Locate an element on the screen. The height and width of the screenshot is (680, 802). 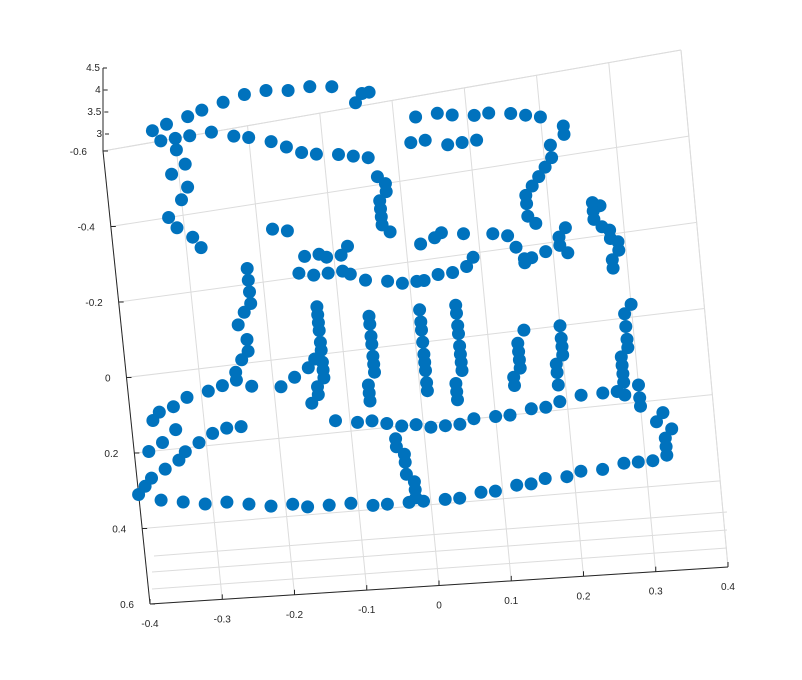
z-tick-label: 4.5 is located at coordinates (93, 68).